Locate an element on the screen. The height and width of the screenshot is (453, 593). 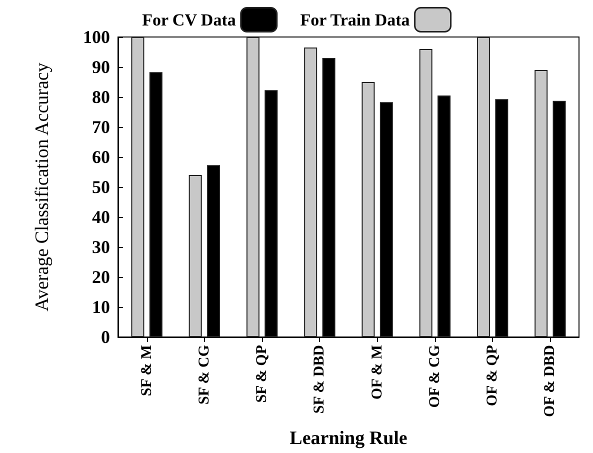
y-tick-label: 80 is located at coordinates (101, 97).